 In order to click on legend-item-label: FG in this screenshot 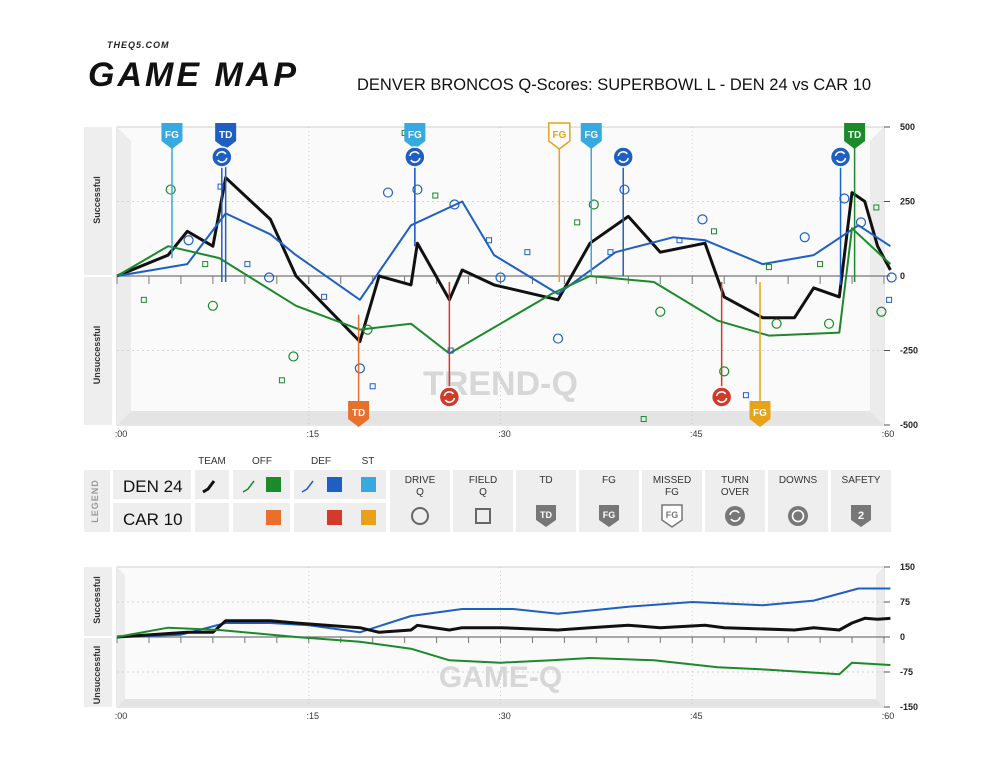, I will do `click(609, 480)`.